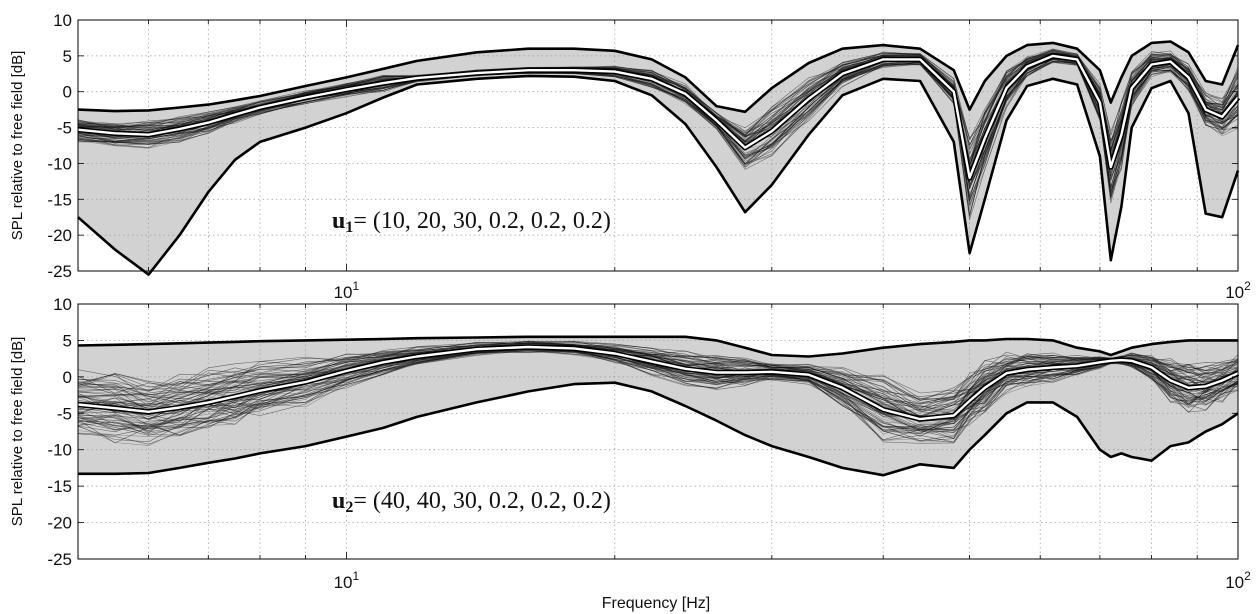 Image resolution: width=1260 pixels, height=614 pixels. I want to click on mean-line, so click(658, 383).